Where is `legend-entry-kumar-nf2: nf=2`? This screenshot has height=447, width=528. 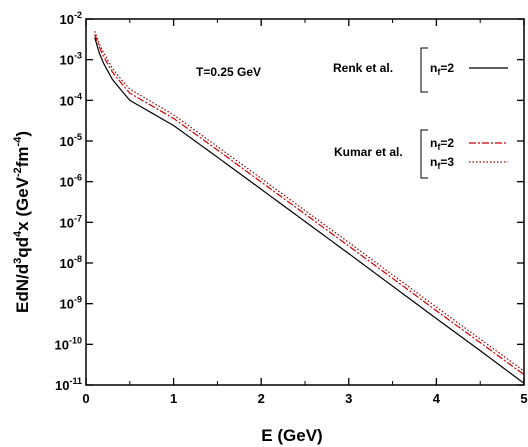
legend-entry-kumar-nf2: nf=2 is located at coordinates (442, 144).